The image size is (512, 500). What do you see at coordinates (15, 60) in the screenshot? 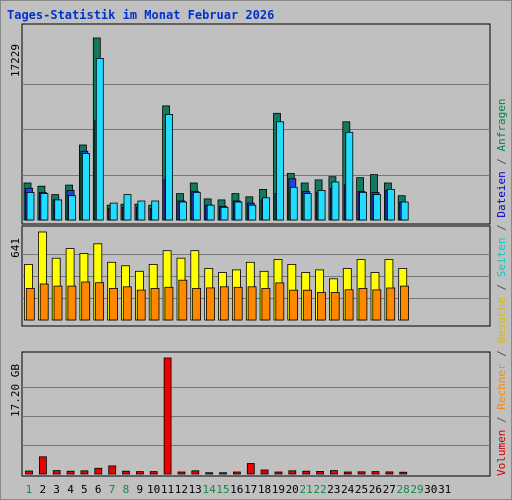
I see `y-max-label: 17229` at bounding box center [15, 60].